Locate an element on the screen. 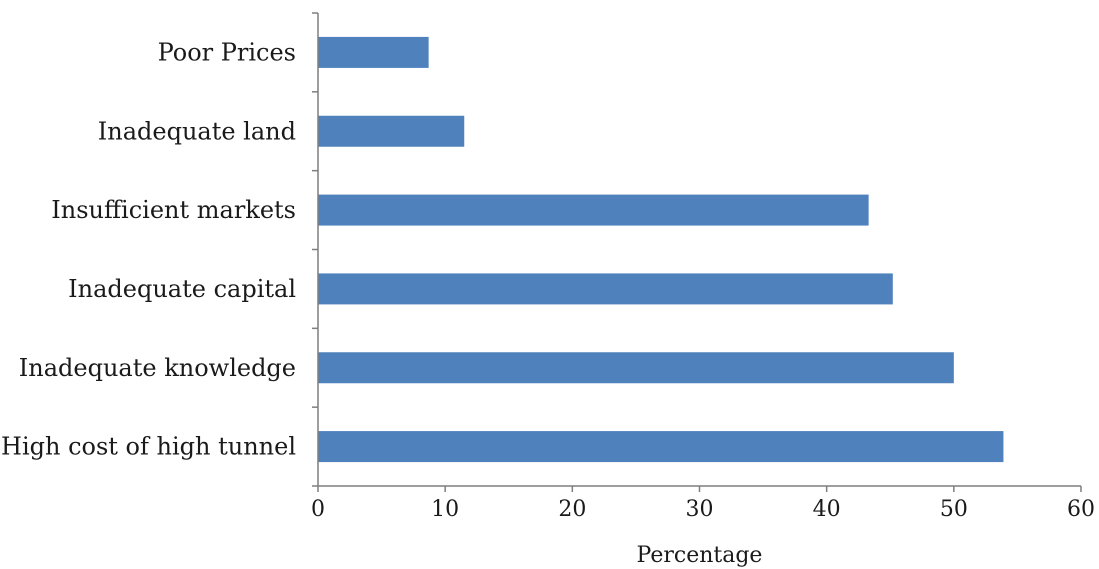 This screenshot has height=569, width=1099. x-tick-label: 40 is located at coordinates (827, 509).